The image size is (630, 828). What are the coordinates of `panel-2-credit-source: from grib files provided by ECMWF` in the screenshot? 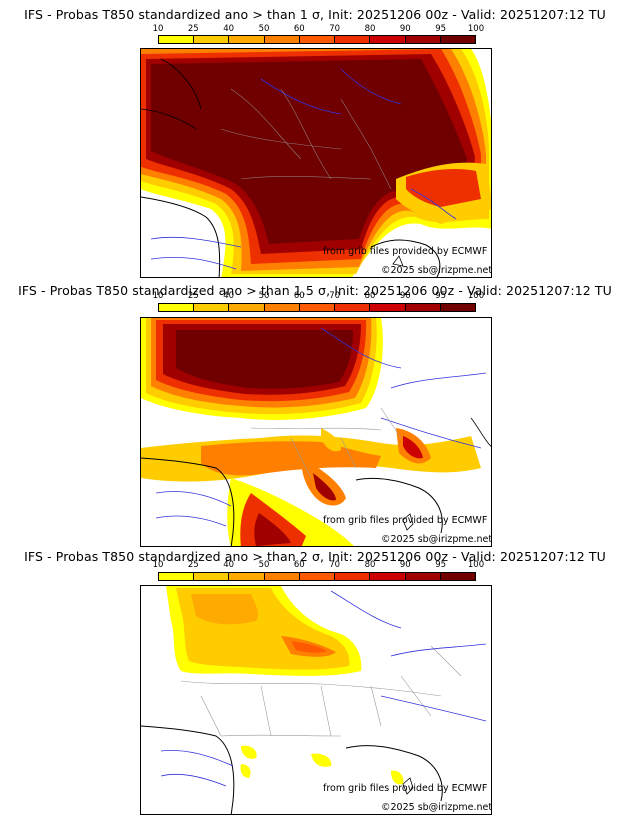 It's located at (405, 520).